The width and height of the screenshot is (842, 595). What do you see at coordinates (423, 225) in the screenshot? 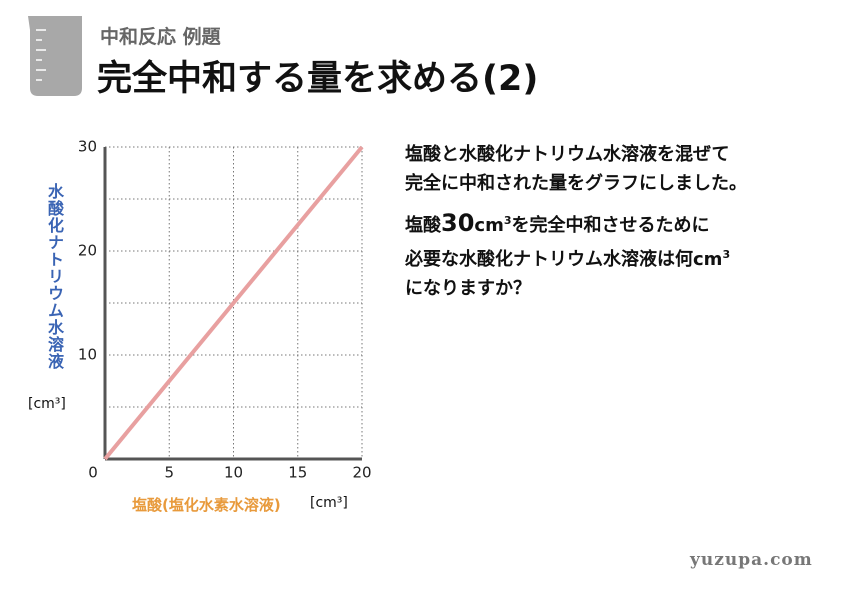
I see `text: 塩酸` at bounding box center [423, 225].